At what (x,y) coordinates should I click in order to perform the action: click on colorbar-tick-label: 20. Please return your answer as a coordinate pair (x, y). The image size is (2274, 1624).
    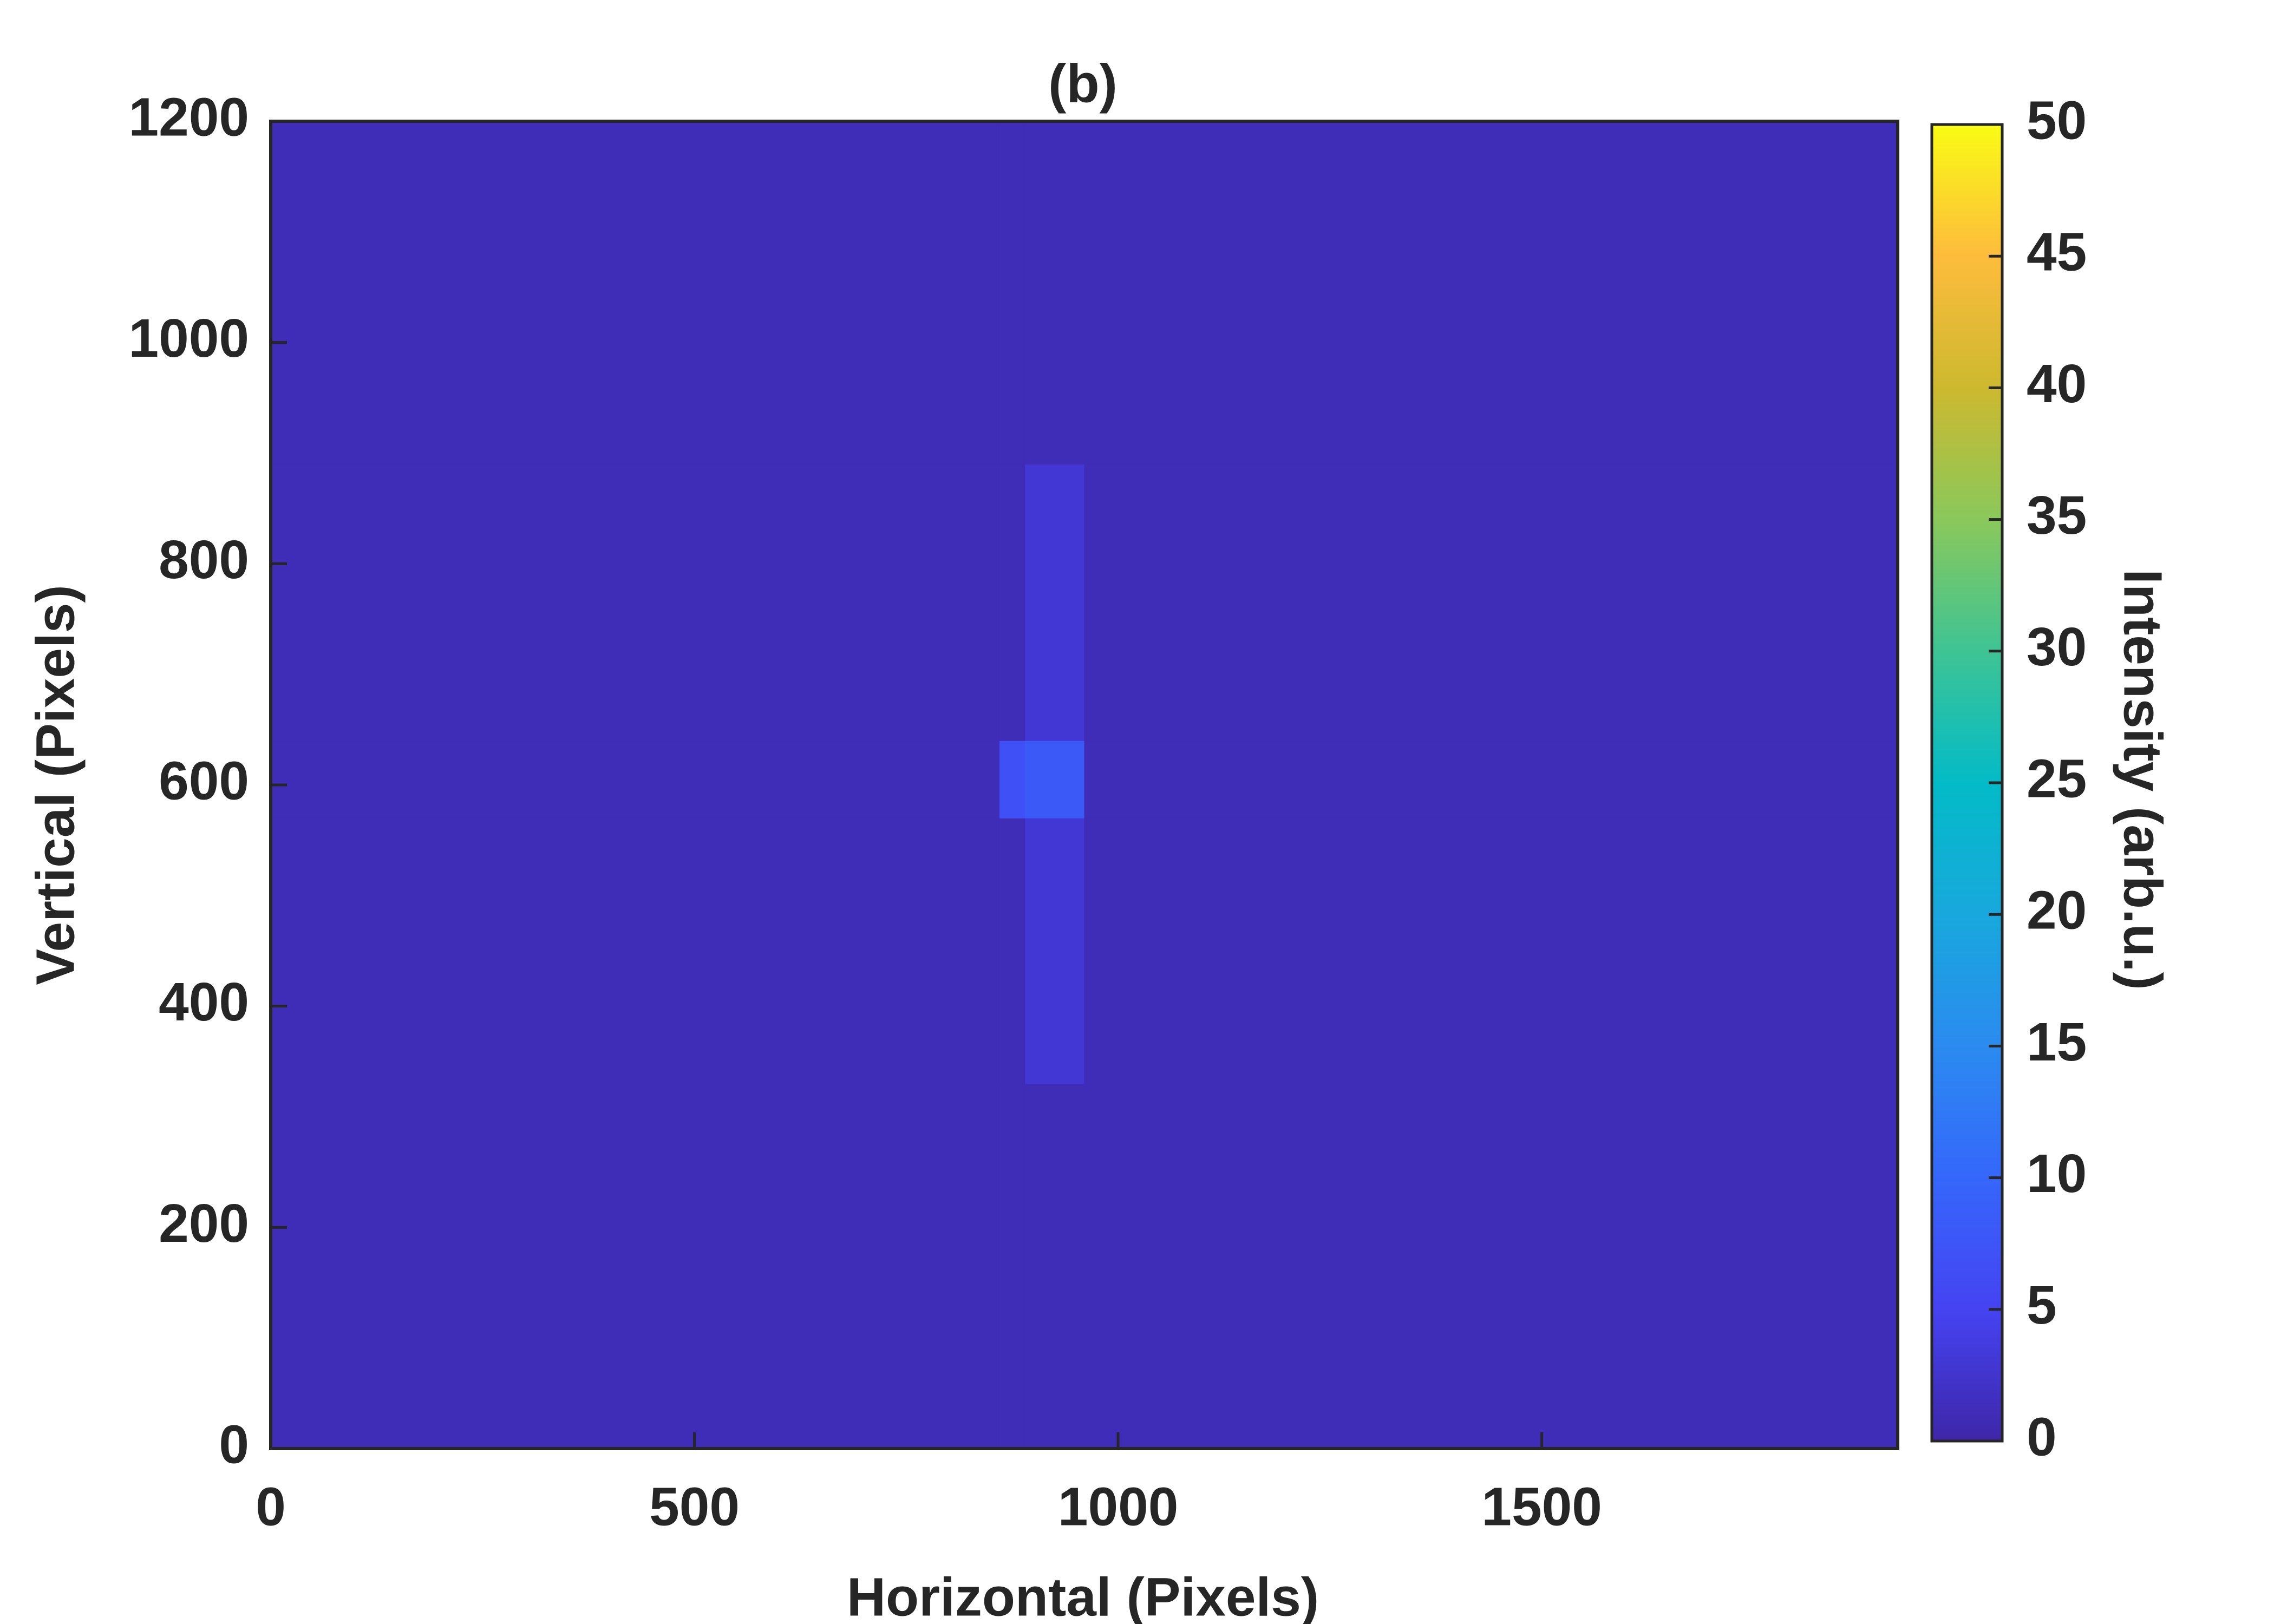
    Looking at the image, I should click on (2057, 910).